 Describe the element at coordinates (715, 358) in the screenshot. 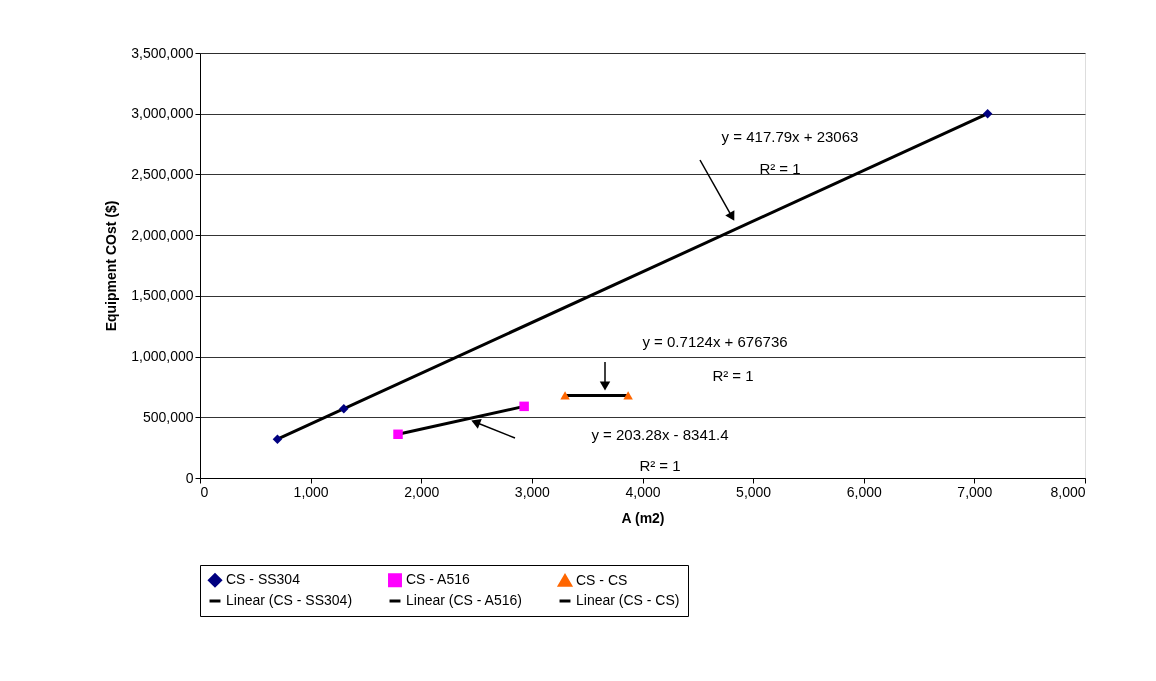

I see `annotation: y = 0.7124x + 676736 R² = 1` at that location.